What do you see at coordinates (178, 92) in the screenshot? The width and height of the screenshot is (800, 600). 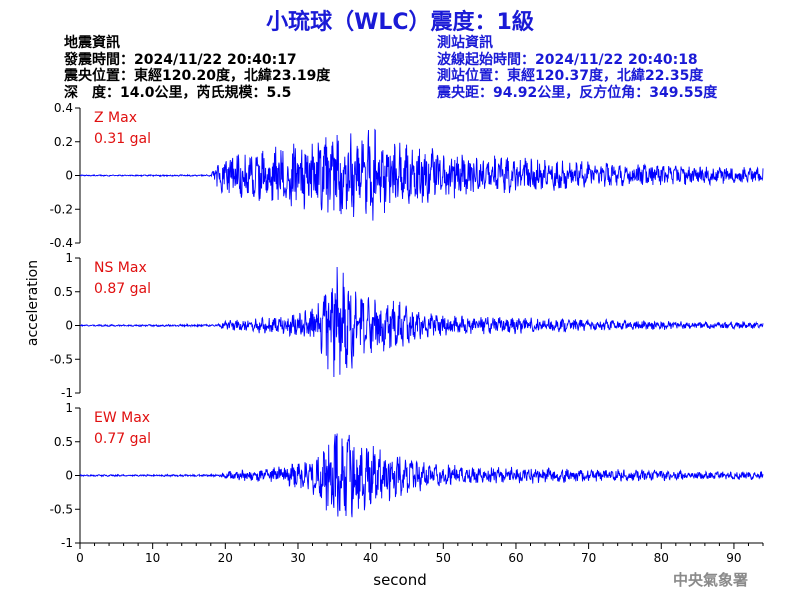 I see `depth-magnitude: 深 度：14.0公里，芮氏規模：5.5` at bounding box center [178, 92].